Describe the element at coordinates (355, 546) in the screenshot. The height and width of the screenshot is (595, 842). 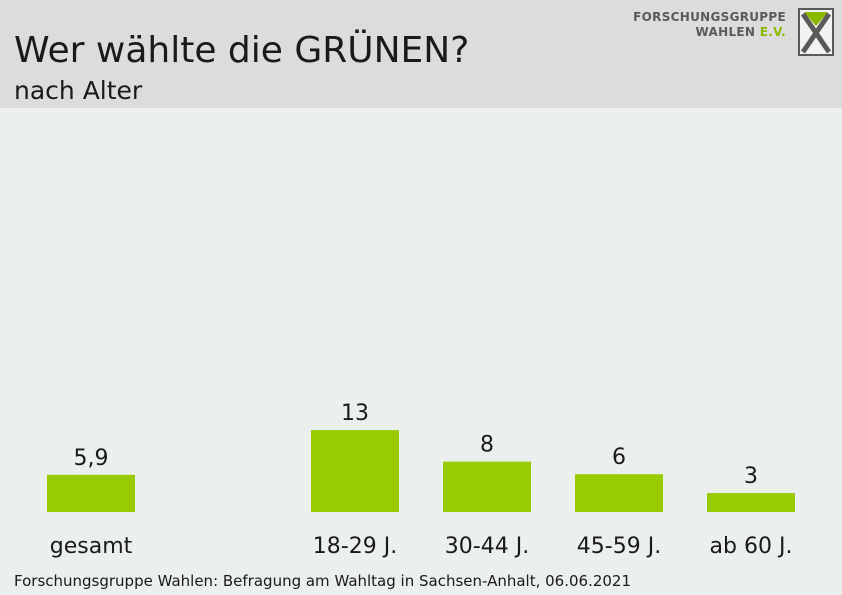
I see `category-label-1: 18-29 J.` at that location.